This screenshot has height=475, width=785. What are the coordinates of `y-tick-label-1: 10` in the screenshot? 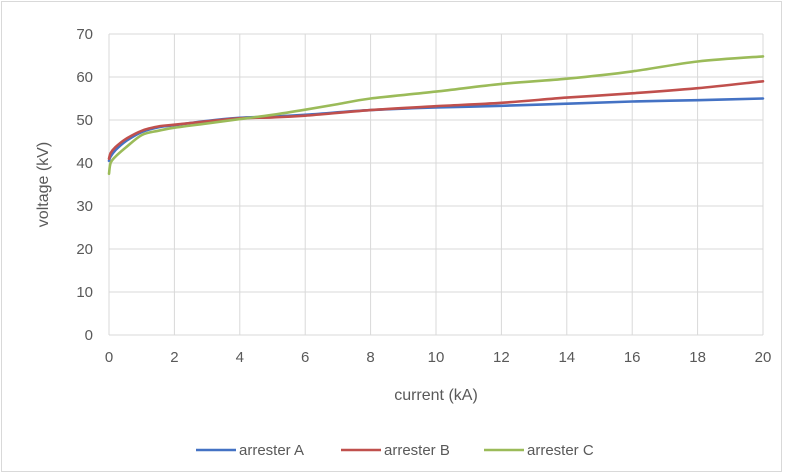 It's located at (84, 292).